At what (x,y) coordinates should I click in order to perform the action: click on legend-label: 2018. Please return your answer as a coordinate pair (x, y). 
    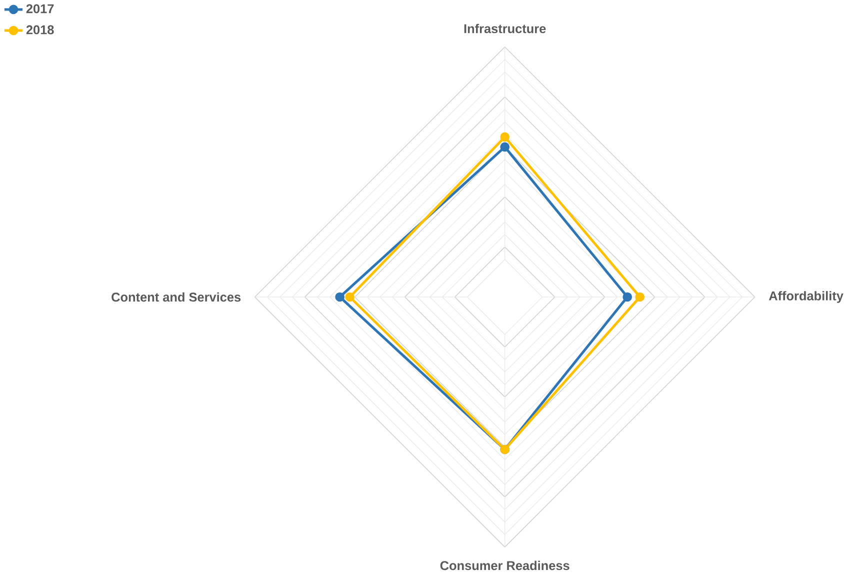
    Looking at the image, I should click on (40, 29).